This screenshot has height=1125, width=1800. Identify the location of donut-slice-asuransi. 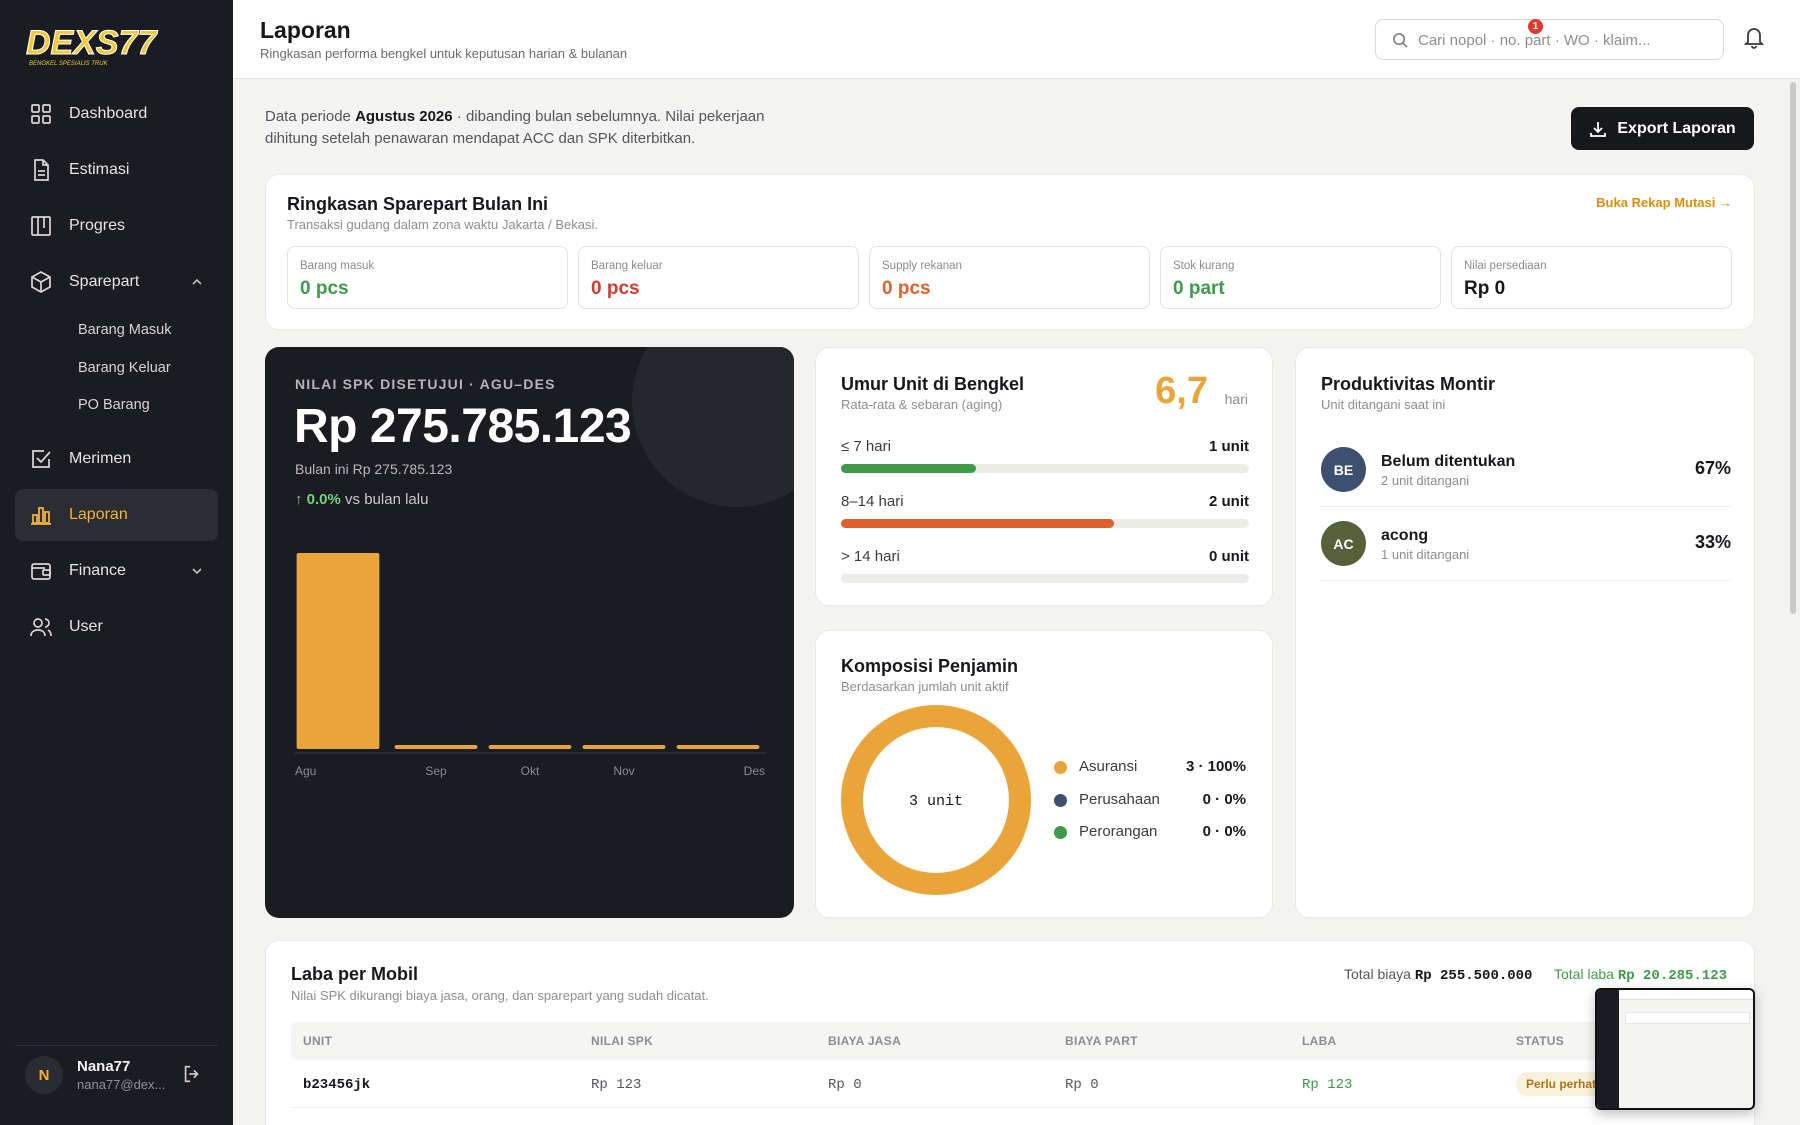
(936, 800).